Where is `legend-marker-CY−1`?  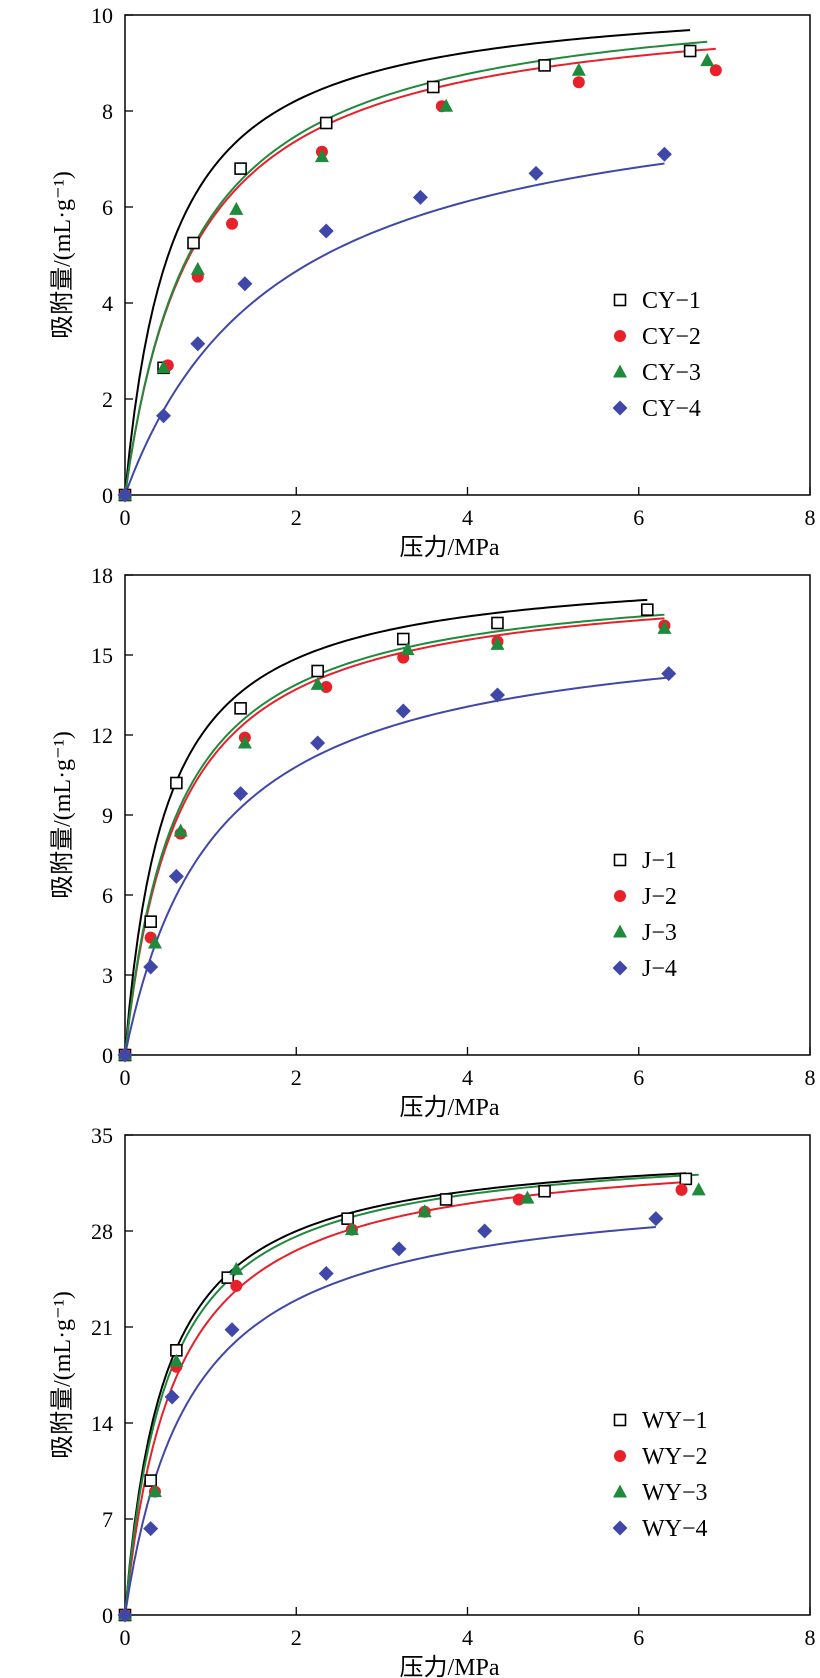
legend-marker-CY−1 is located at coordinates (620, 300).